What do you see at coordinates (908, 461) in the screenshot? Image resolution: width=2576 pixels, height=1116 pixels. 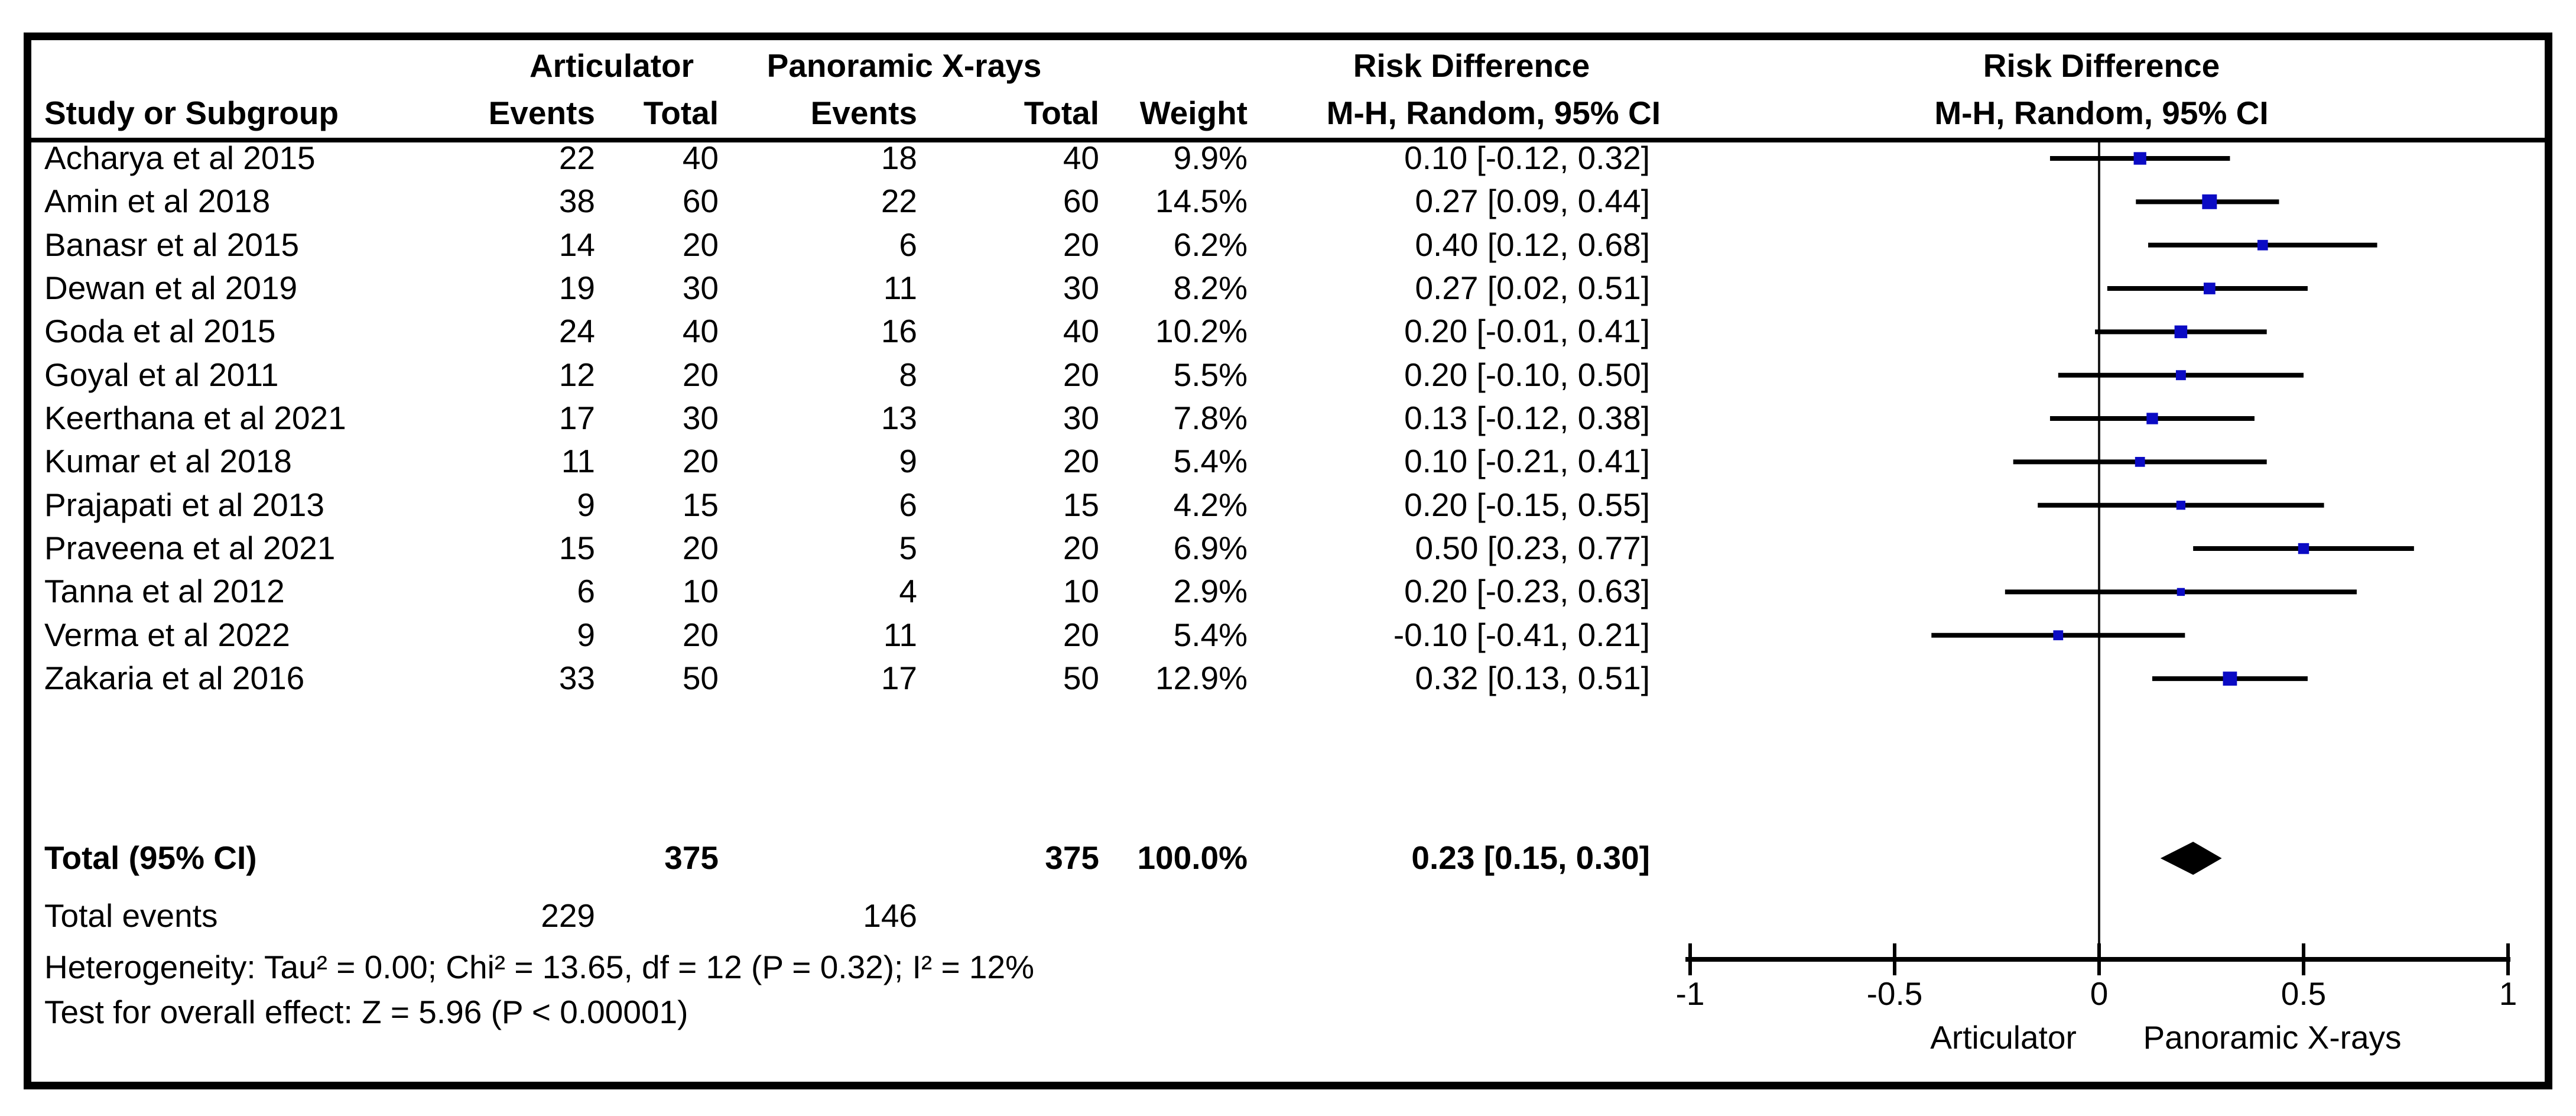 I see `panoramic-events-cell: 9` at bounding box center [908, 461].